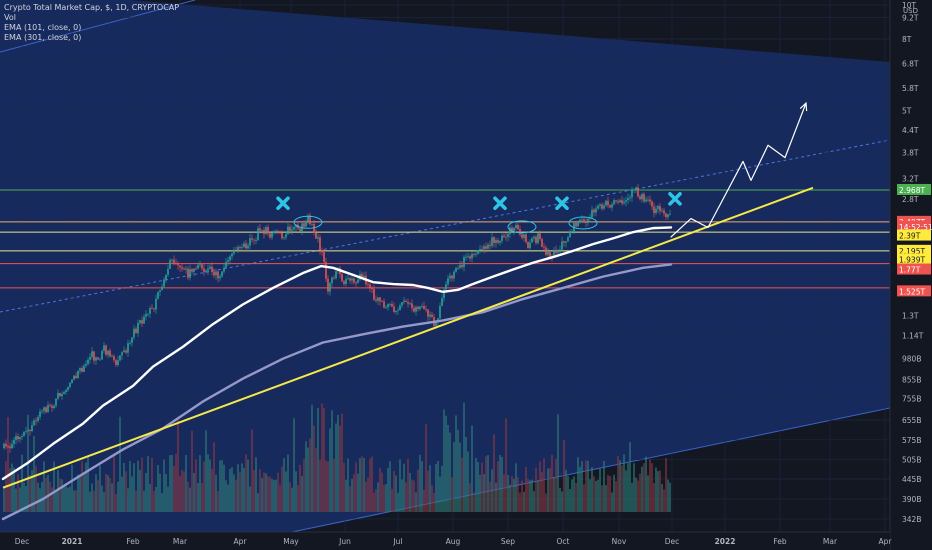  What do you see at coordinates (10, 17) in the screenshot?
I see `legend-vol: Vol` at bounding box center [10, 17].